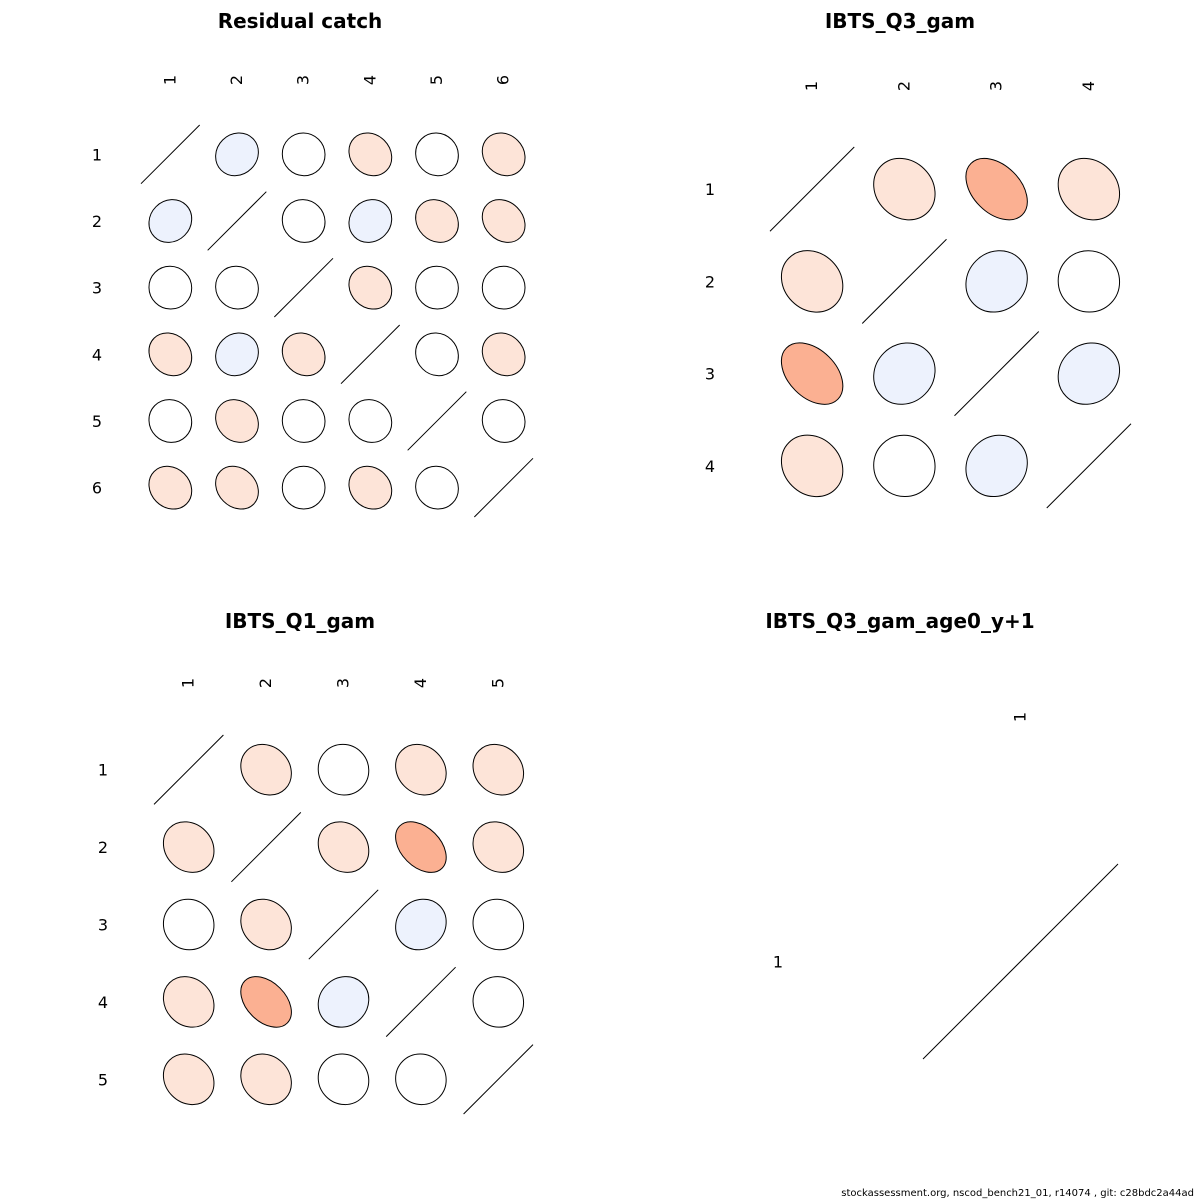 This screenshot has width=1200, height=1200. What do you see at coordinates (343, 683) in the screenshot?
I see `column-label: 3` at bounding box center [343, 683].